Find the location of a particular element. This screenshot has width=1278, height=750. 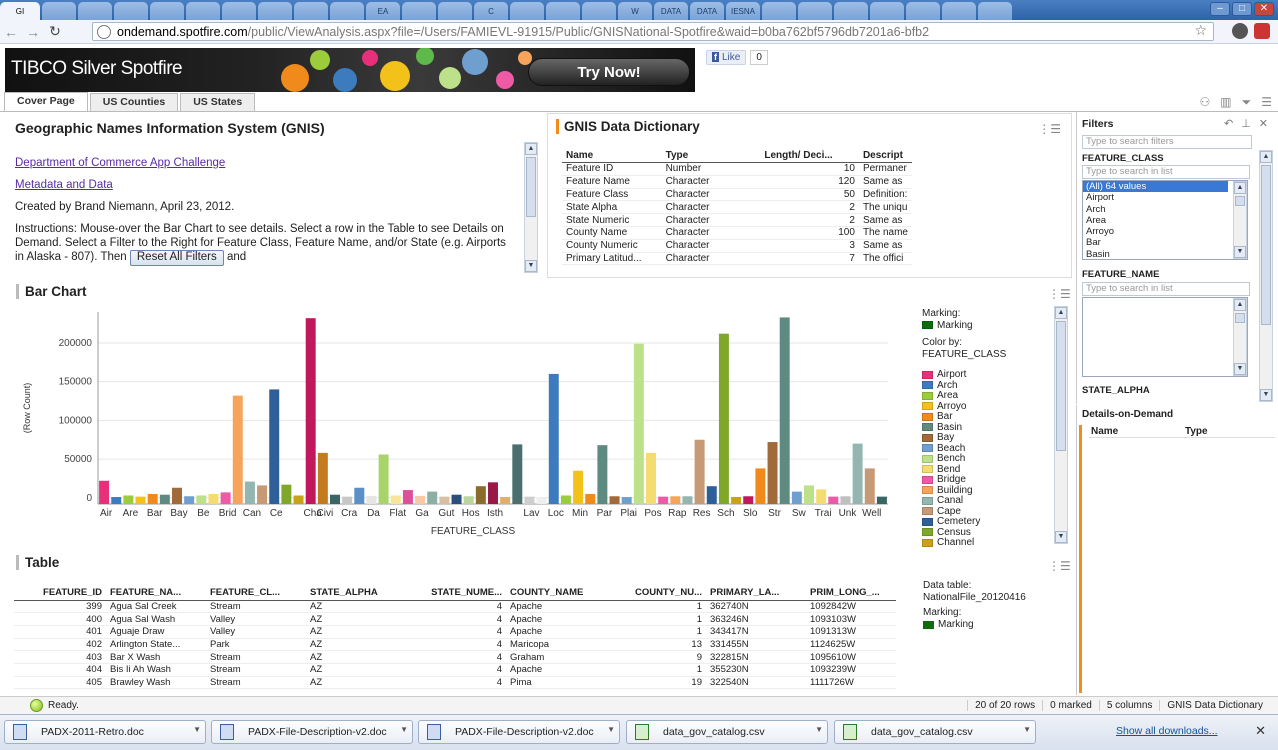

legend-marking: Marking is located at coordinates (984, 325).